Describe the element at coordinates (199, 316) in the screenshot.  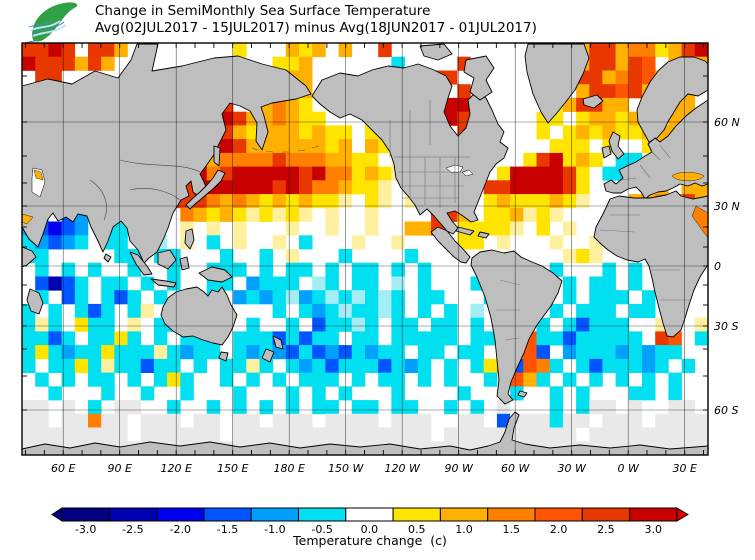
I see `land-australia` at that location.